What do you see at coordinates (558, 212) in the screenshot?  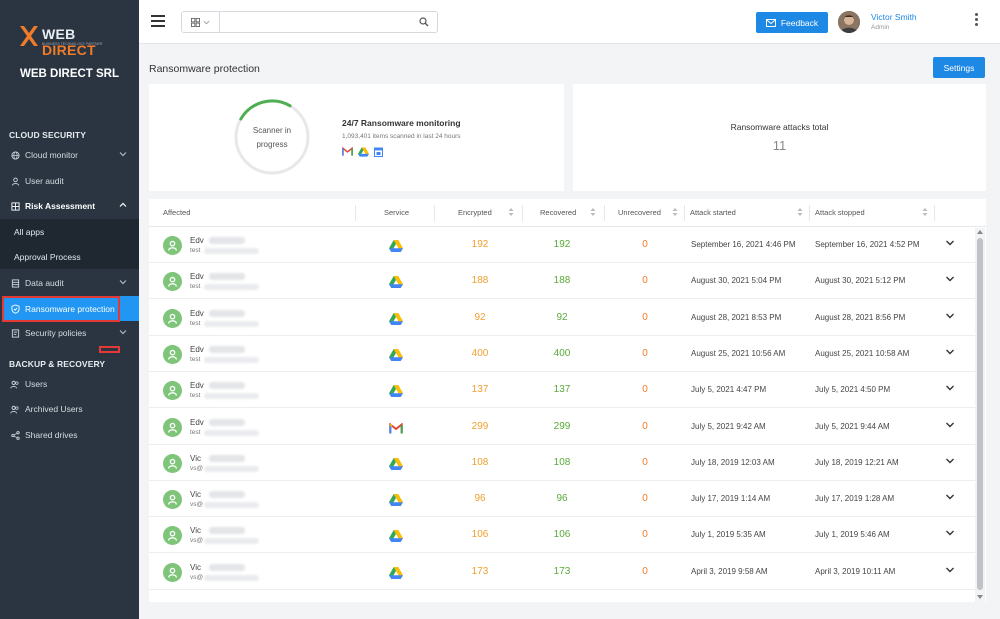 I see `col-recovered: Recovered` at bounding box center [558, 212].